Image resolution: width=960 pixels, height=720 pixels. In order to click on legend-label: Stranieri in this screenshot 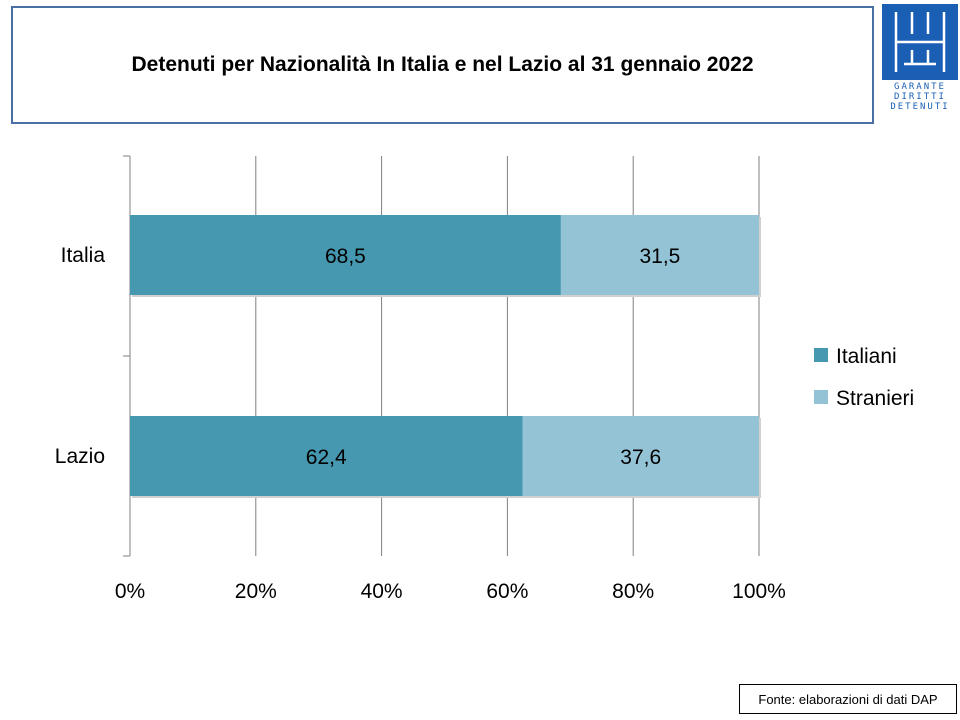, I will do `click(875, 398)`.